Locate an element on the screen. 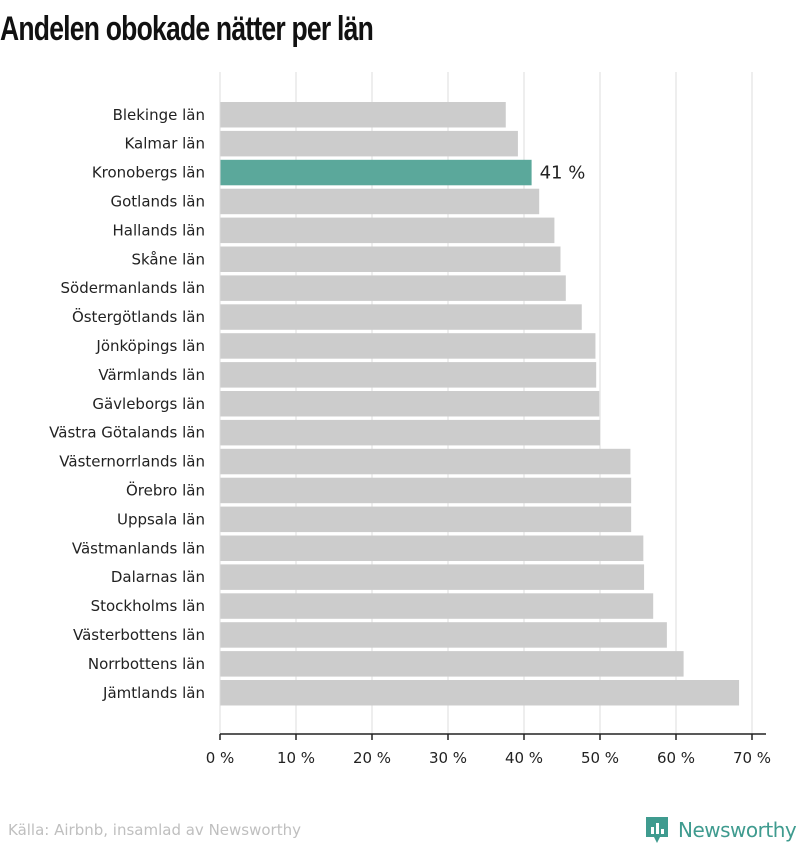 The image size is (800, 845). category-label: Blekinge län is located at coordinates (159, 115).